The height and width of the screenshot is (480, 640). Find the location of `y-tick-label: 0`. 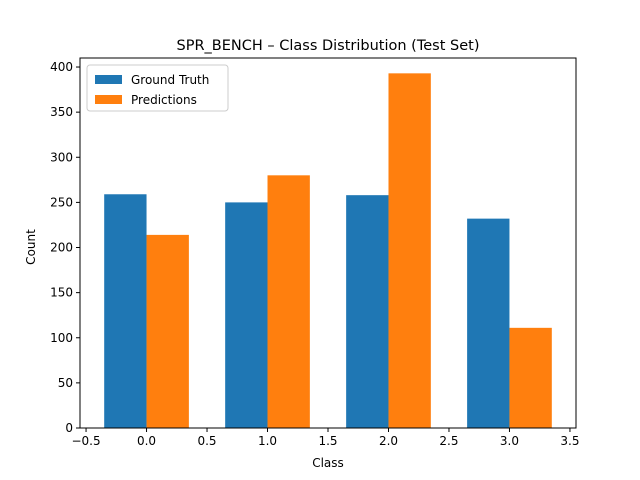

y-tick-label: 0 is located at coordinates (69, 428).